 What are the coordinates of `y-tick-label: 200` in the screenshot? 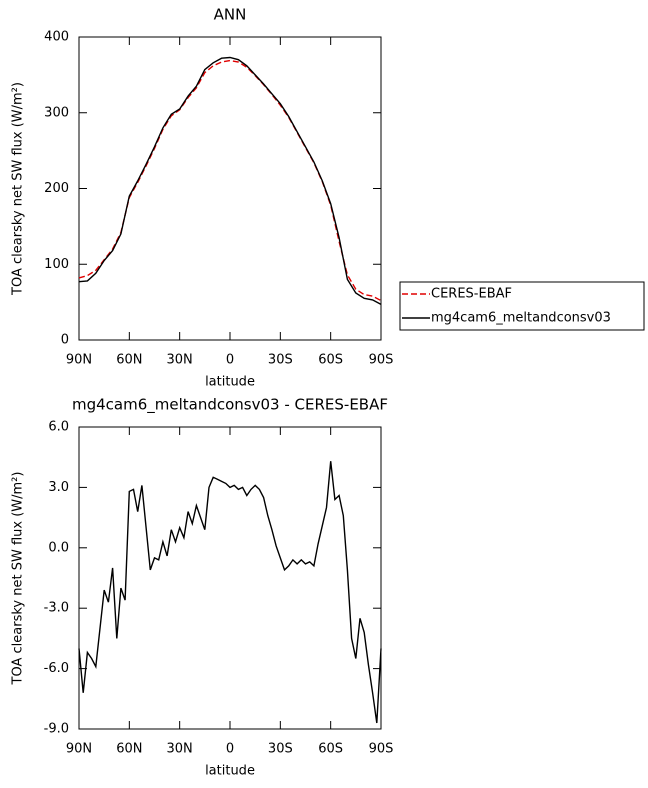 It's located at (56, 188).